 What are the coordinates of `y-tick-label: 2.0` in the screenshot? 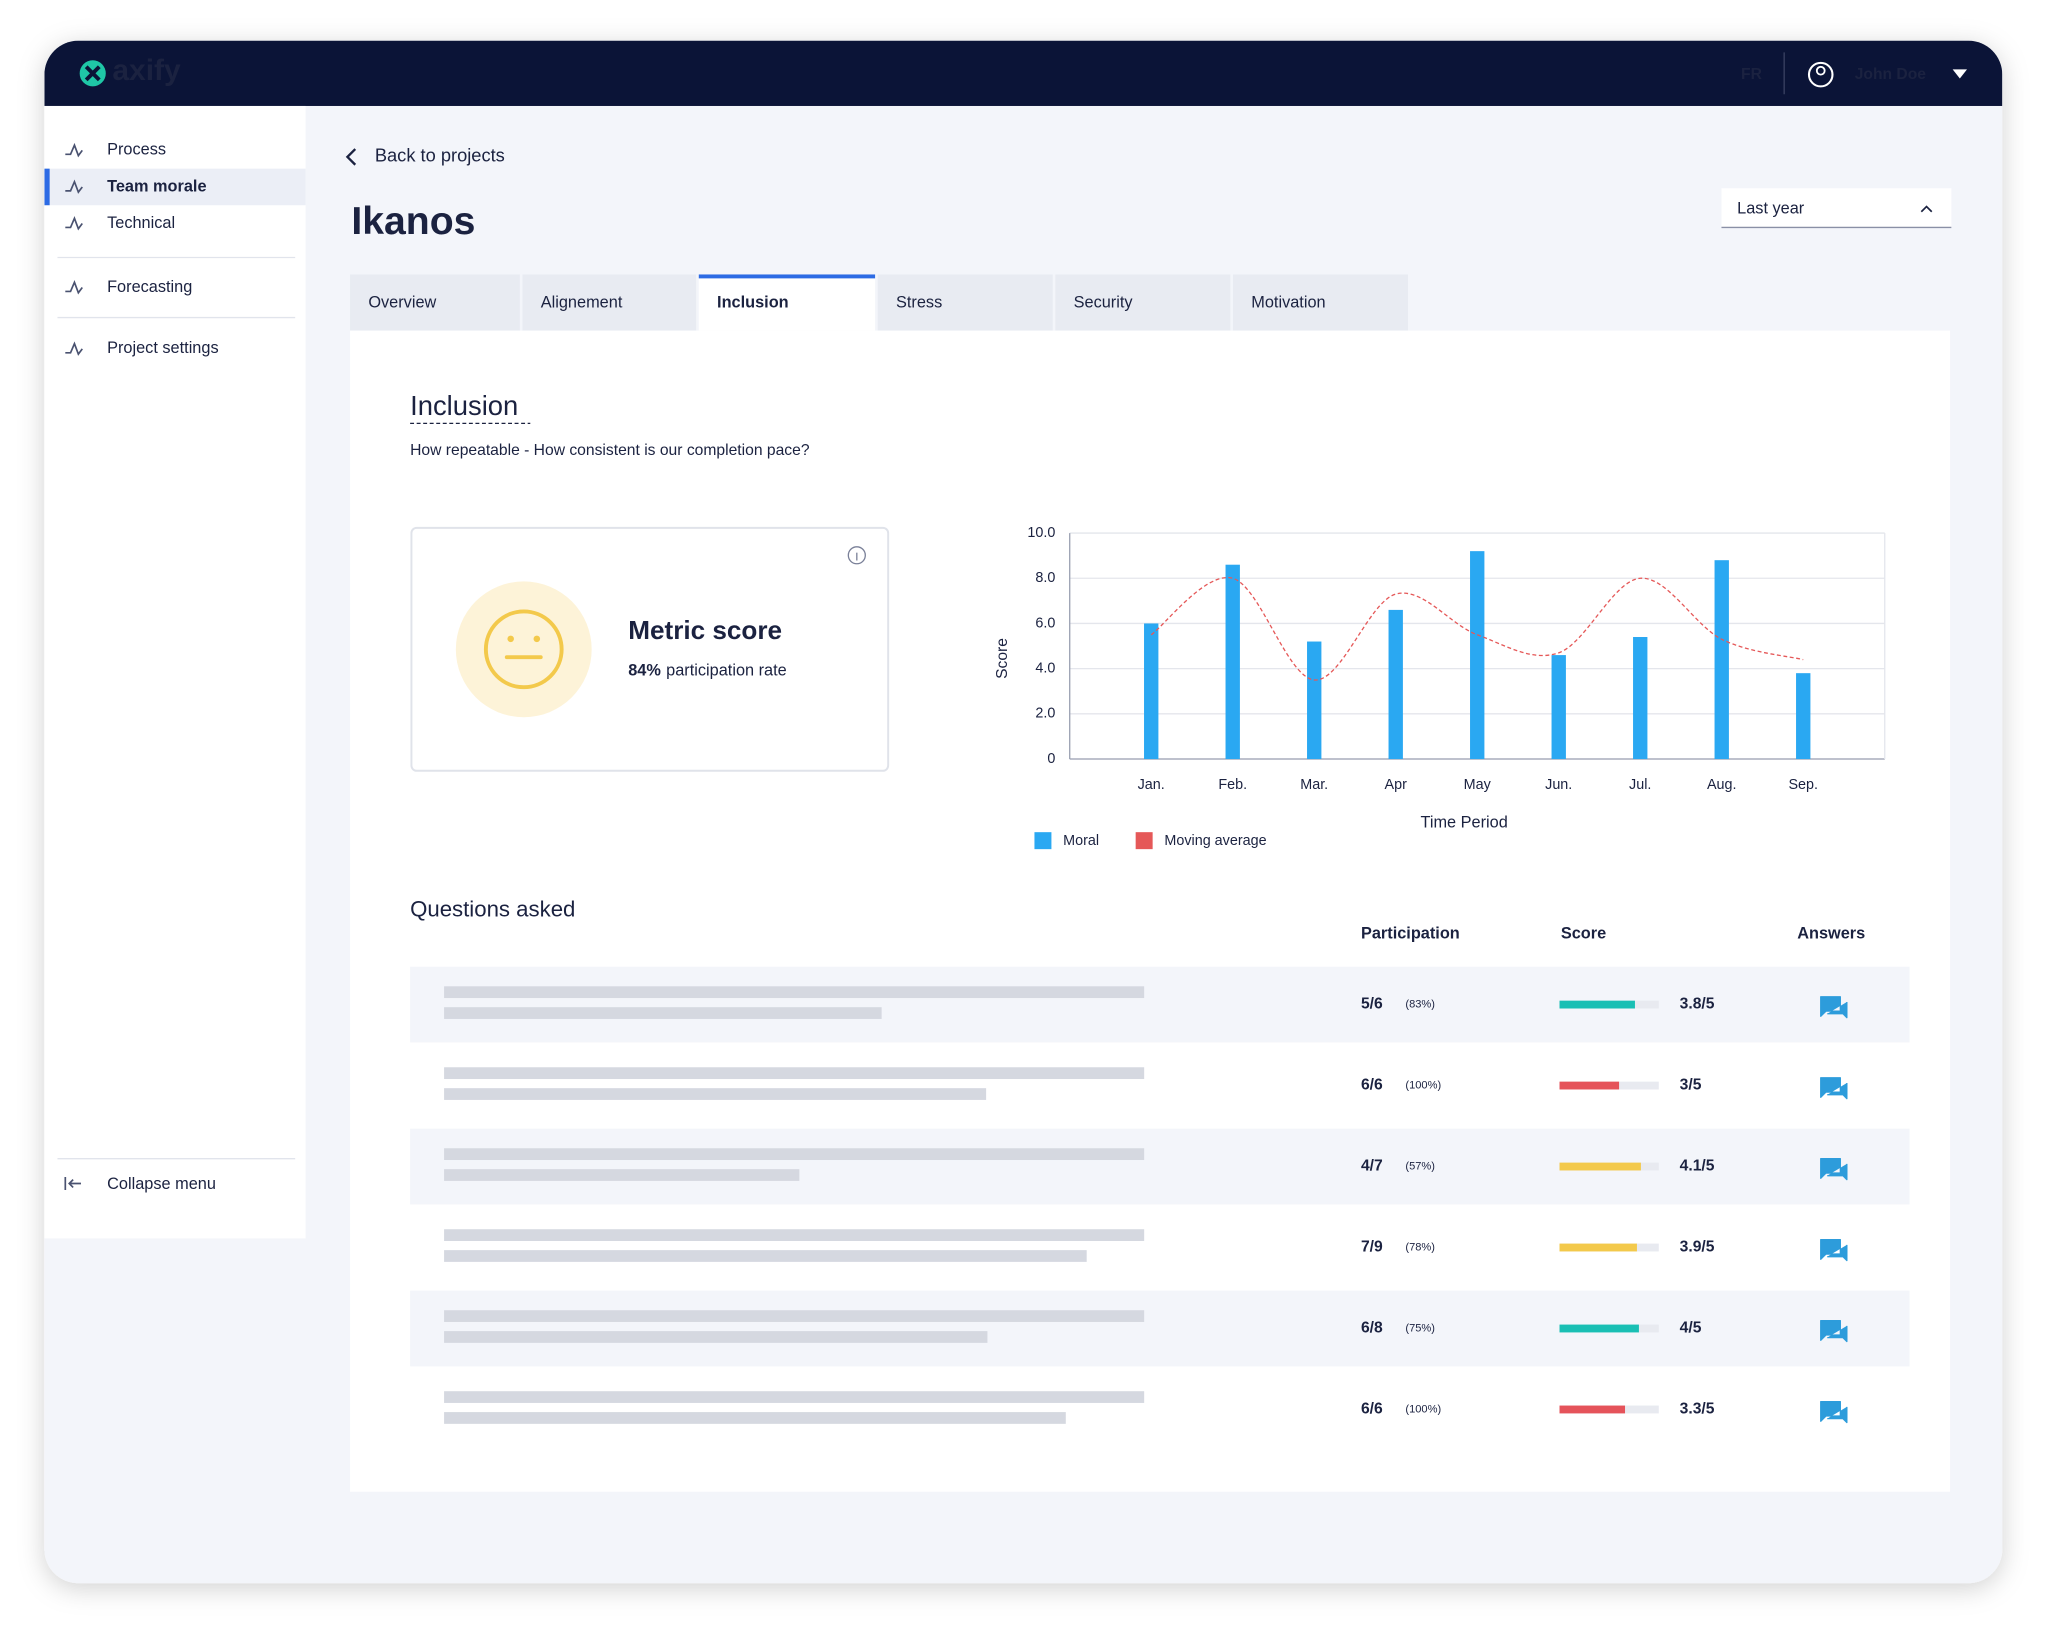 It's located at (1045, 714).